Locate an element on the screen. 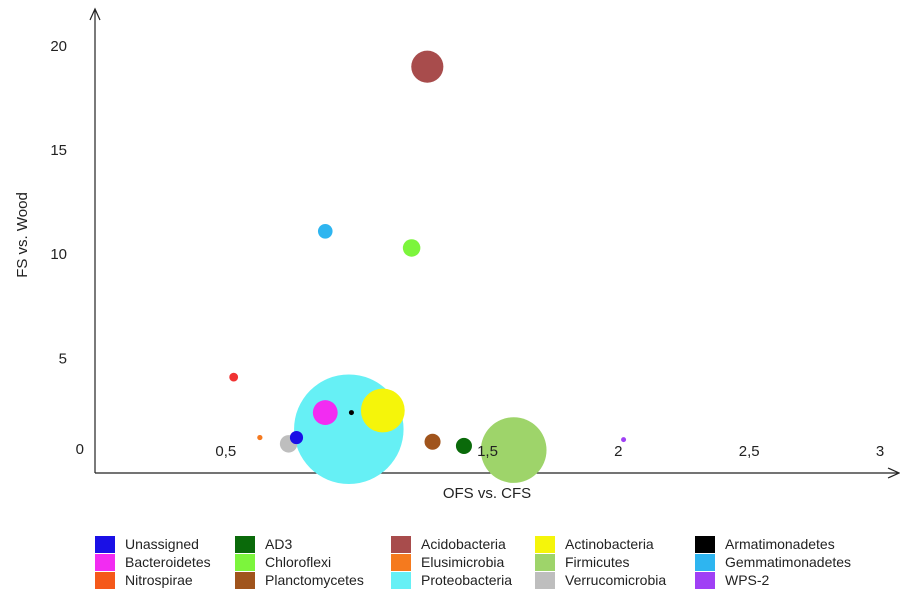  legend-label: Unassigned is located at coordinates (162, 544).